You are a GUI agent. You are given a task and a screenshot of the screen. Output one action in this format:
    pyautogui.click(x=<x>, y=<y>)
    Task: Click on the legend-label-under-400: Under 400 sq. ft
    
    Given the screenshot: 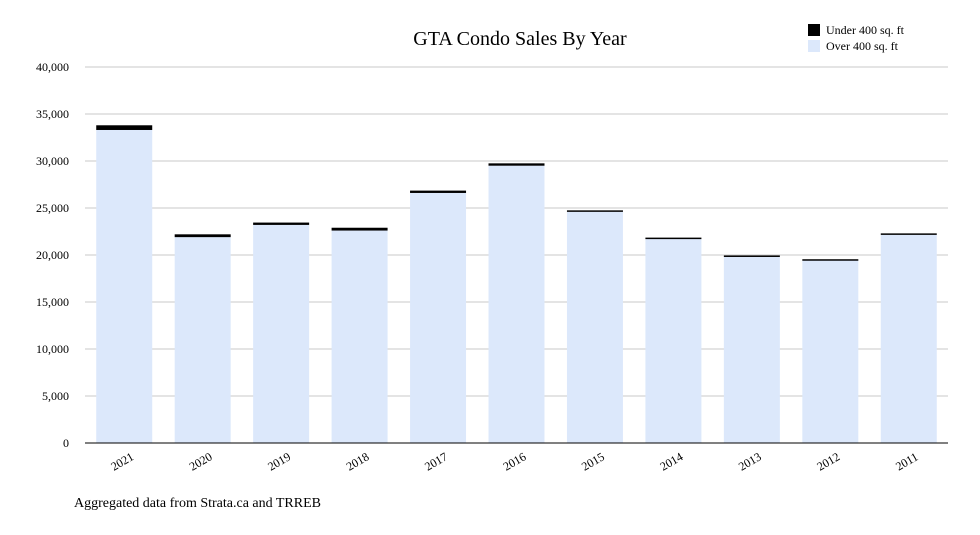 What is the action you would take?
    pyautogui.click(x=865, y=29)
    